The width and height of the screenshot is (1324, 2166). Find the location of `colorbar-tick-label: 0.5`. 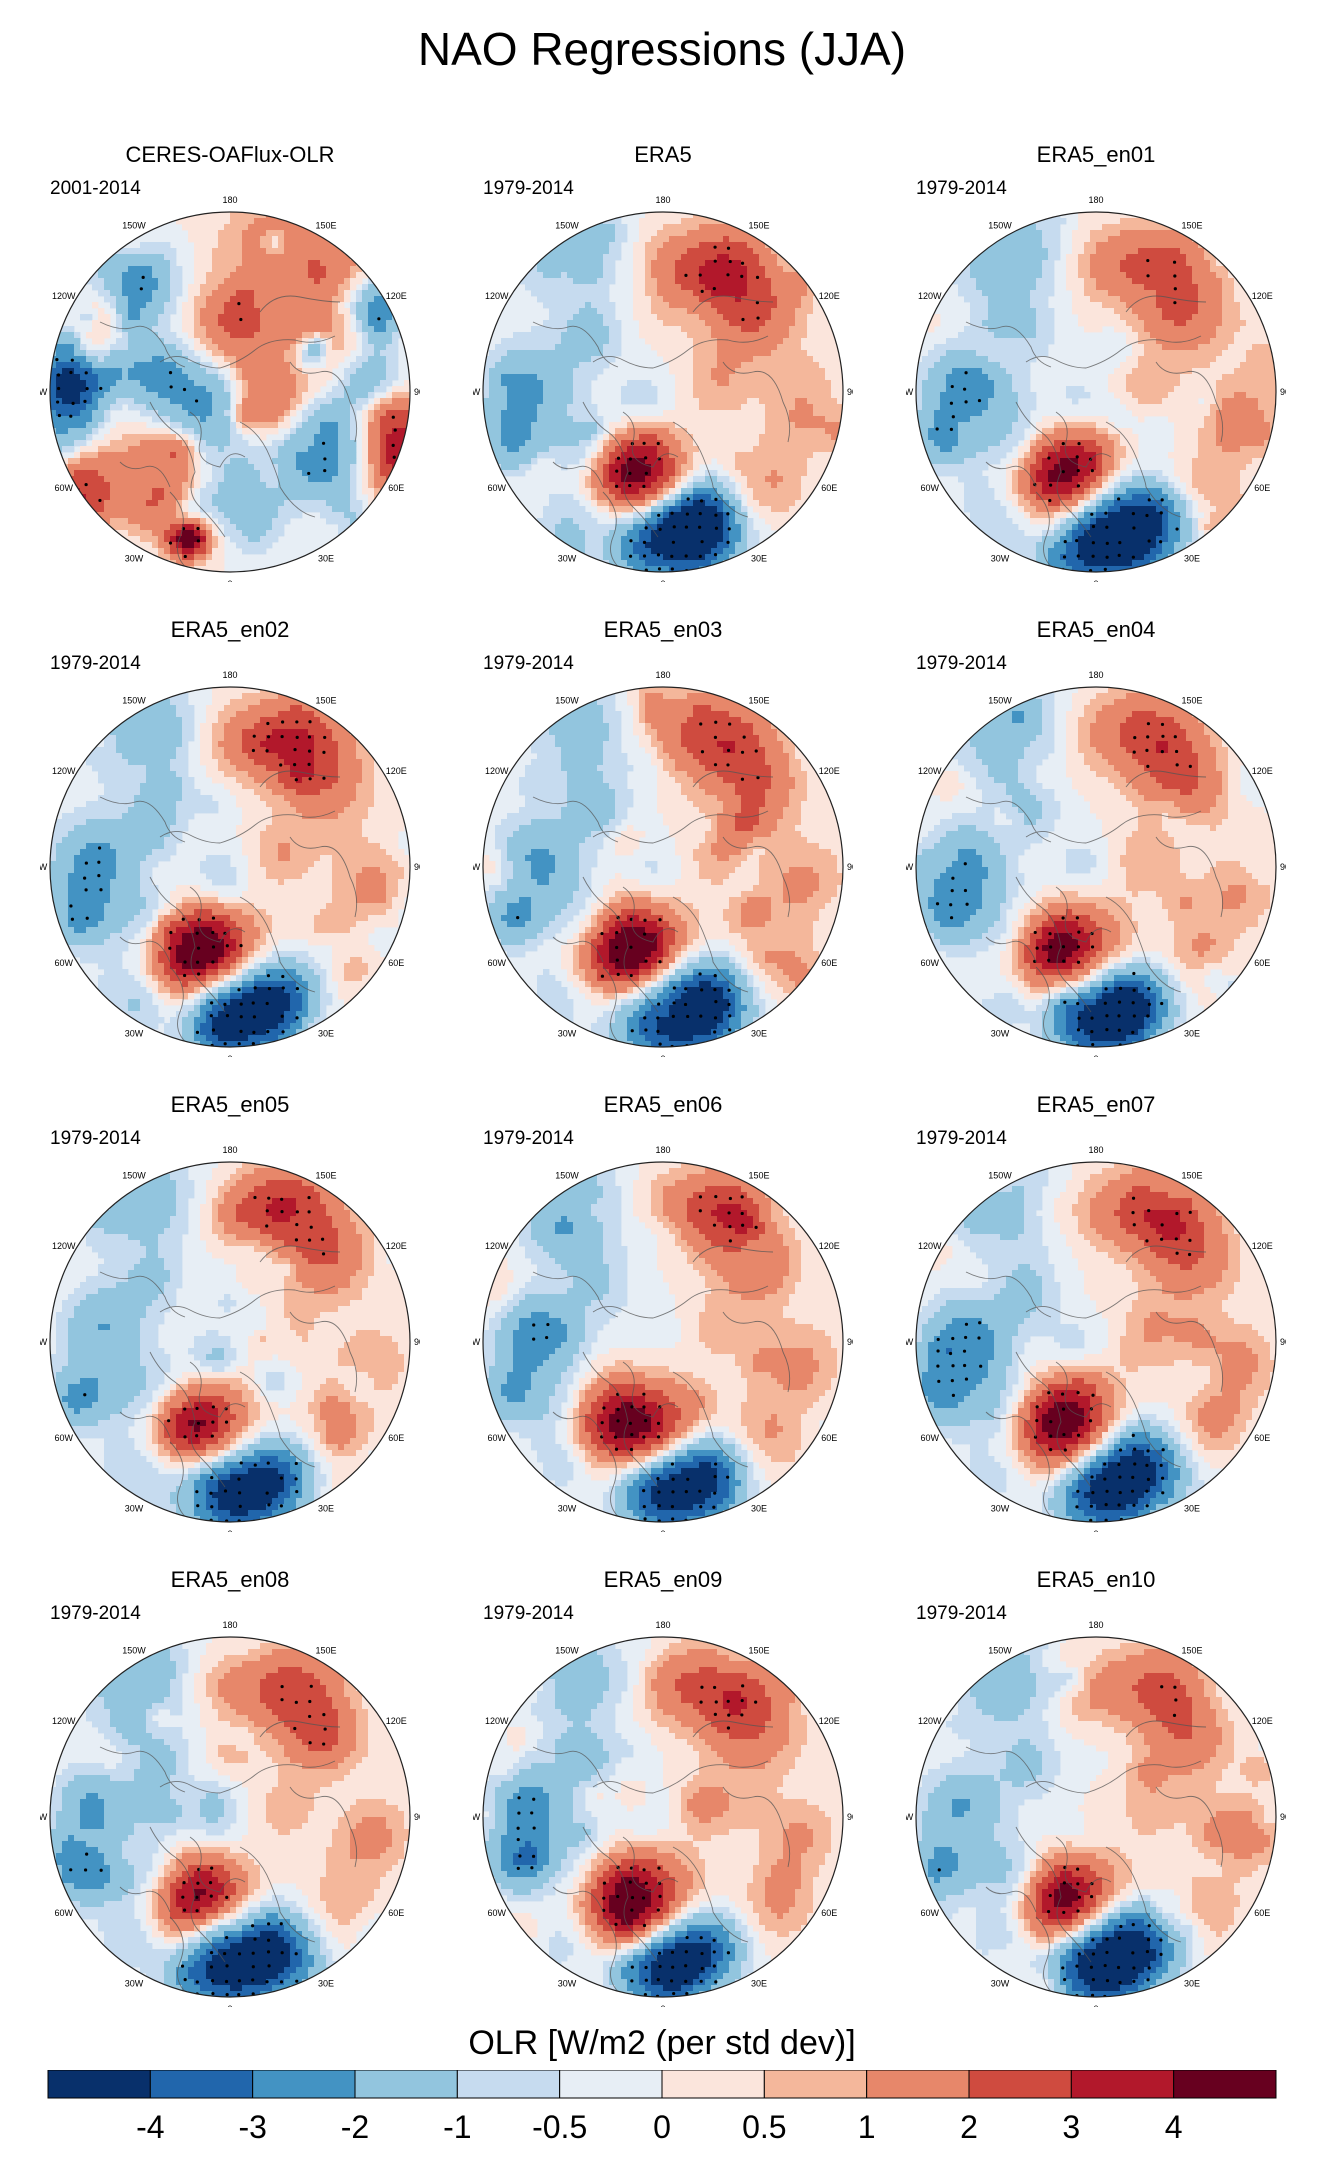

colorbar-tick-label: 0.5 is located at coordinates (764, 2127).